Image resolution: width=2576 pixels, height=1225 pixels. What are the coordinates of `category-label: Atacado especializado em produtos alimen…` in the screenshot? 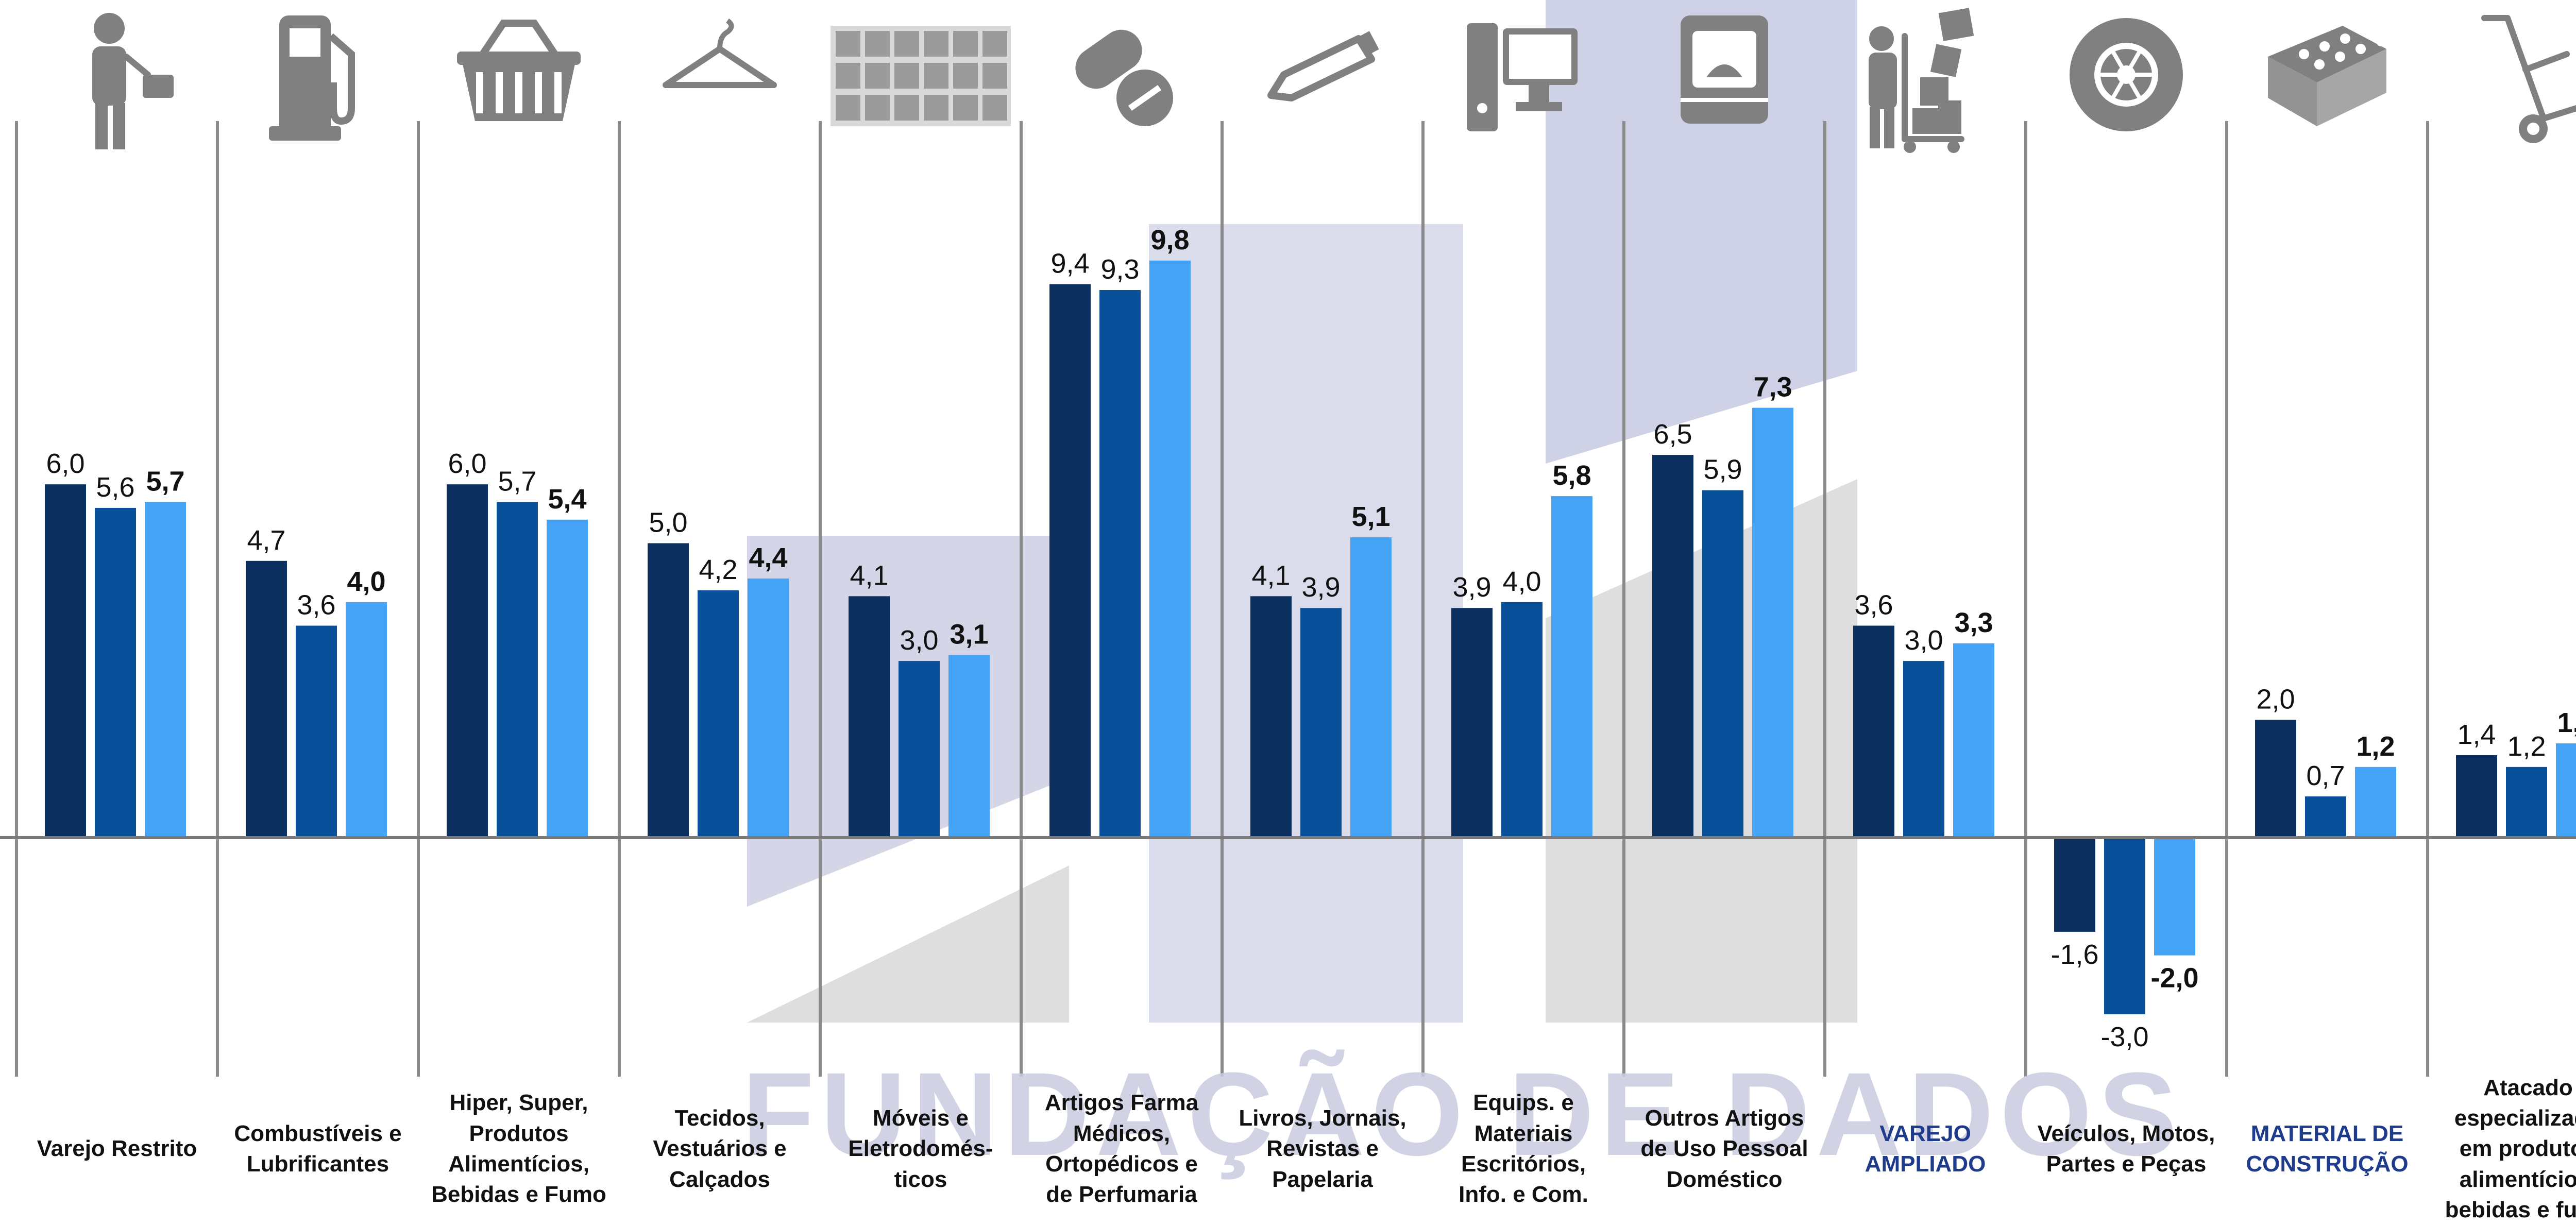 It's located at (2510, 1149).